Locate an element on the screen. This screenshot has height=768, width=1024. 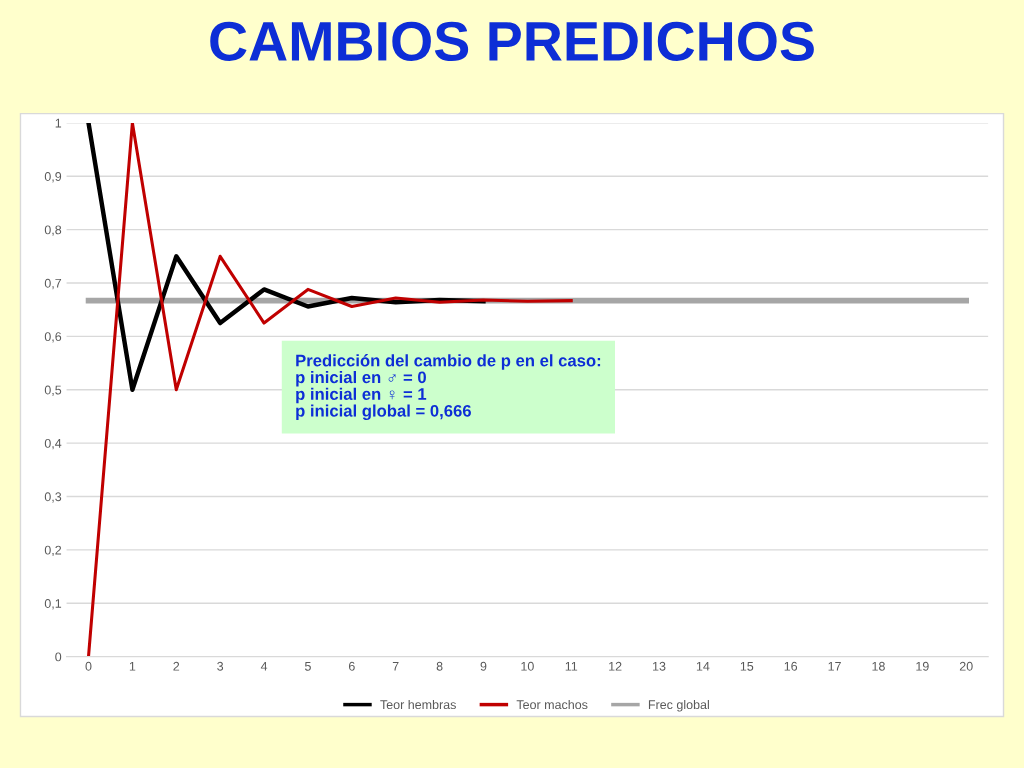
y-tick-label: 0,1 is located at coordinates (53, 604).